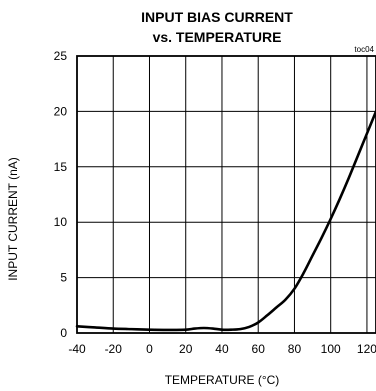 This screenshot has height=391, width=376. What do you see at coordinates (222, 349) in the screenshot?
I see `x-tick-label: 40` at bounding box center [222, 349].